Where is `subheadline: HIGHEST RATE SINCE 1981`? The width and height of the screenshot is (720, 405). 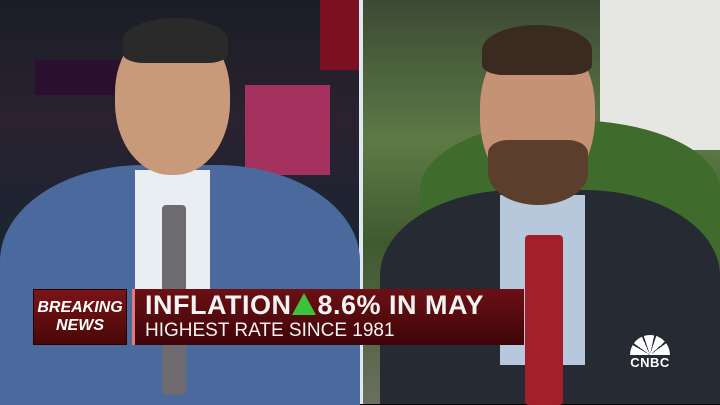
subheadline: HIGHEST RATE SINCE 1981 is located at coordinates (270, 330).